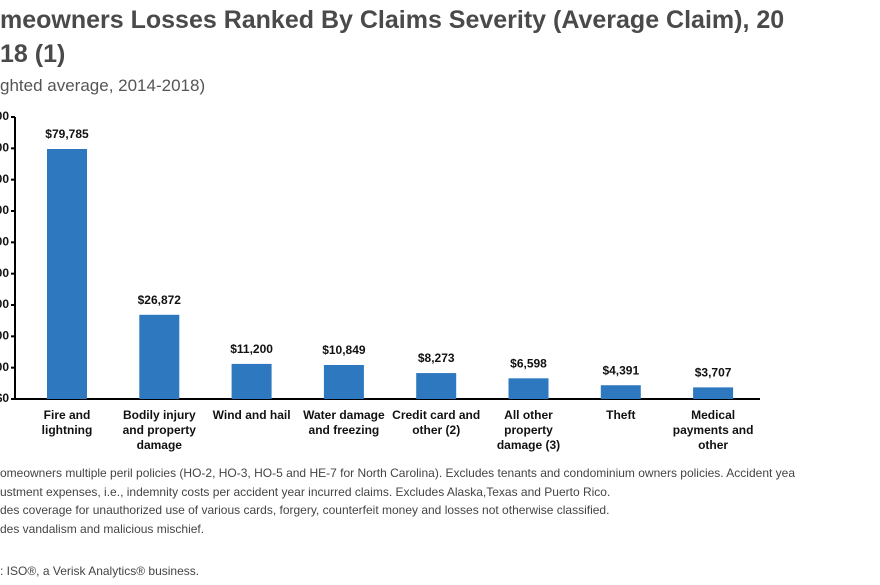 The height and width of the screenshot is (585, 880). I want to click on x-tick-label: All other property damage (3), so click(528, 430).